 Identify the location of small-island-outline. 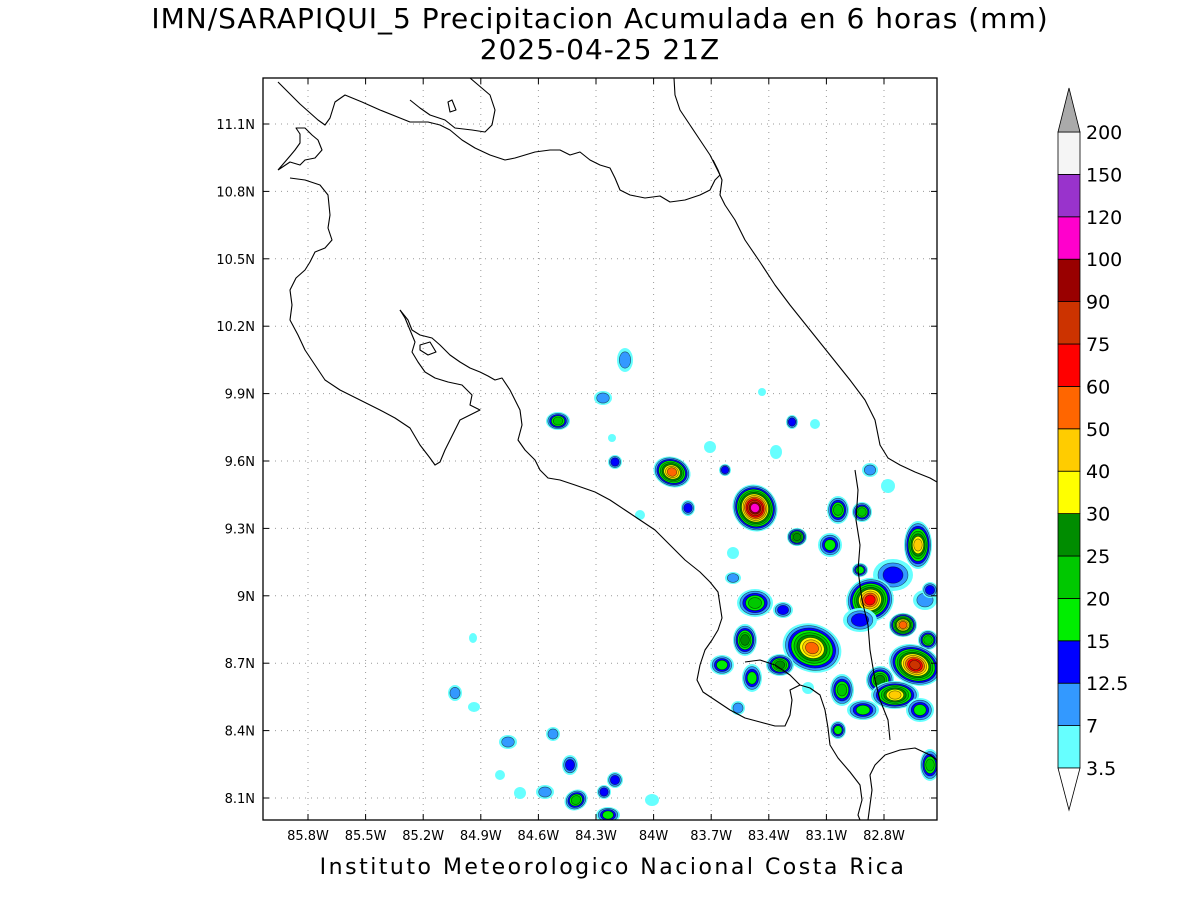
(452, 106).